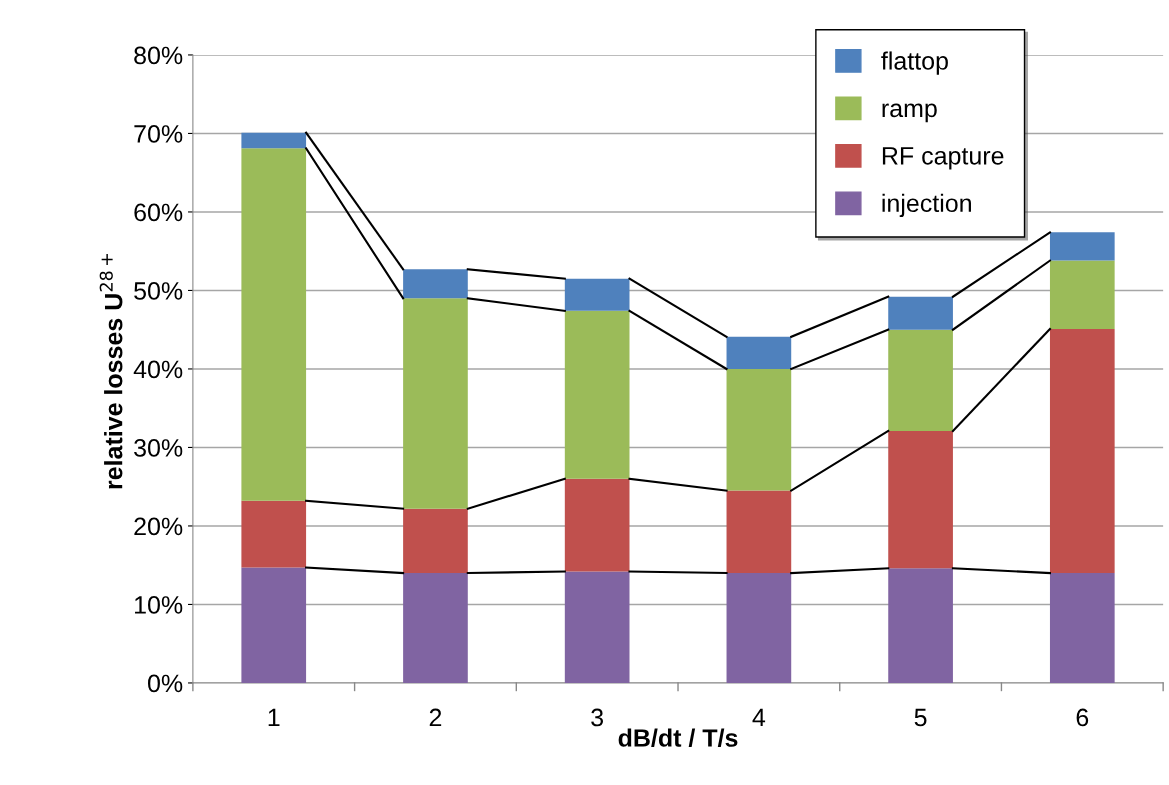  I want to click on y-tick-label: 30%, so click(158, 448).